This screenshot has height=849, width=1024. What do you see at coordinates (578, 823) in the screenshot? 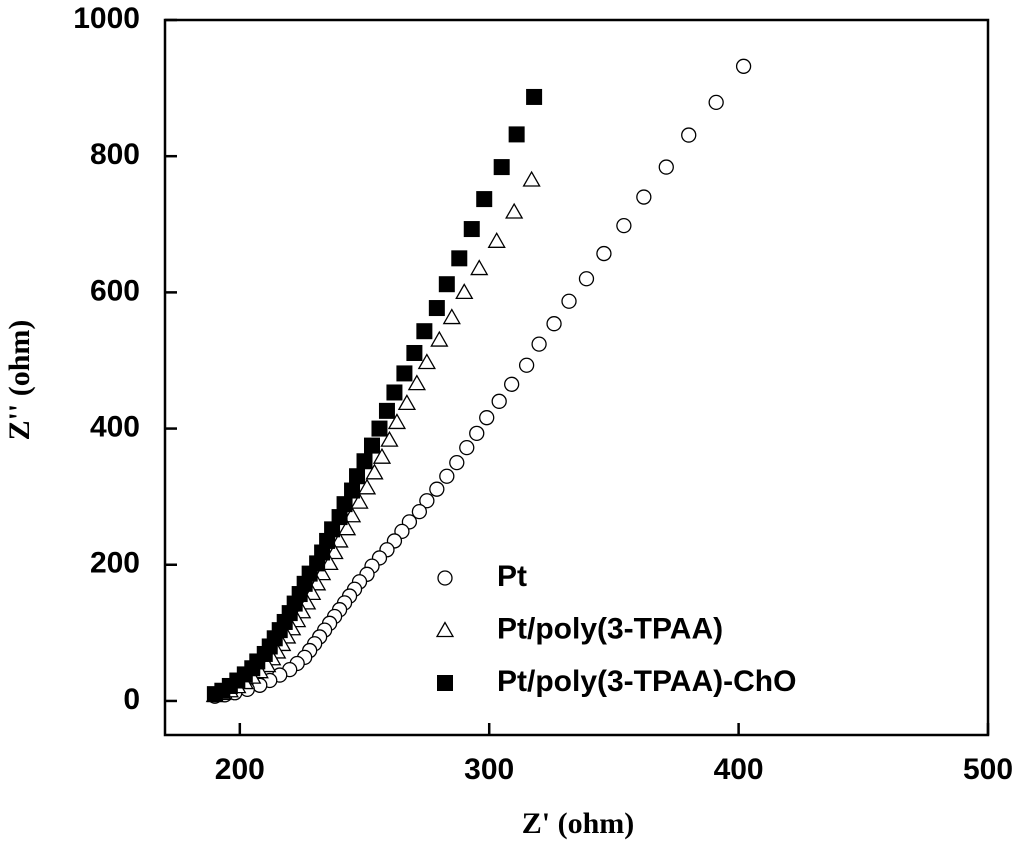
I see `x-axis-label: Z' (ohm)` at bounding box center [578, 823].